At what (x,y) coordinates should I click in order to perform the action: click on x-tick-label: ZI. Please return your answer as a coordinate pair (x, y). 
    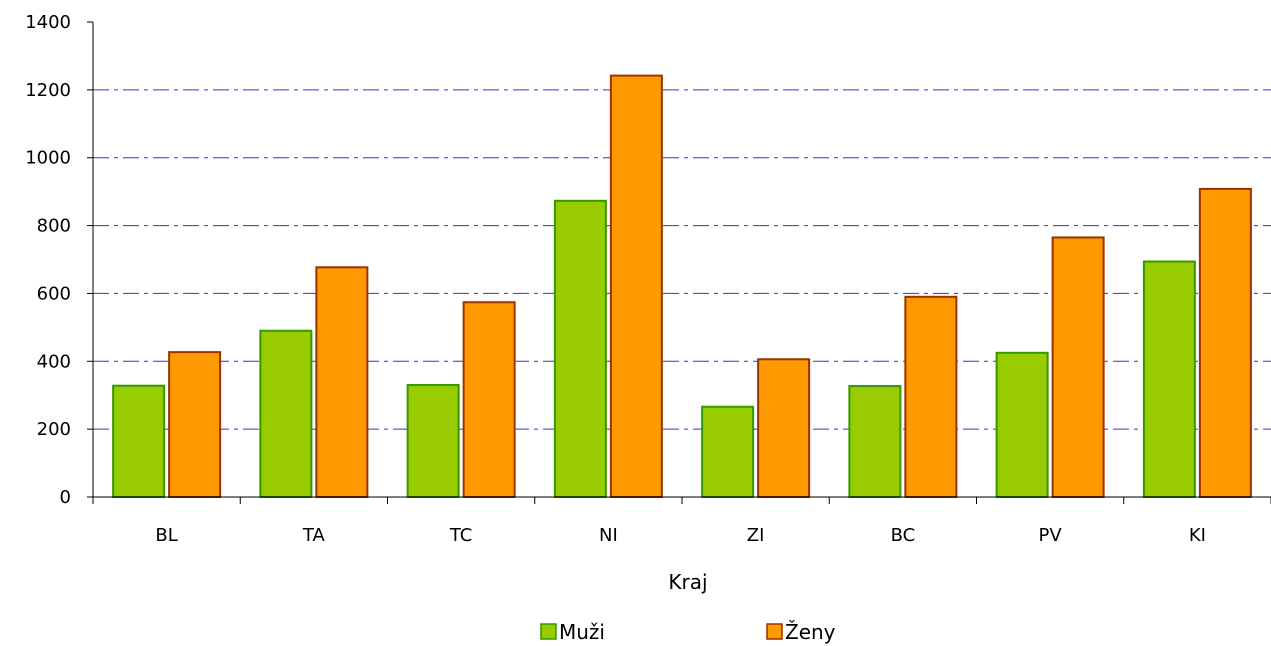
    Looking at the image, I should click on (756, 535).